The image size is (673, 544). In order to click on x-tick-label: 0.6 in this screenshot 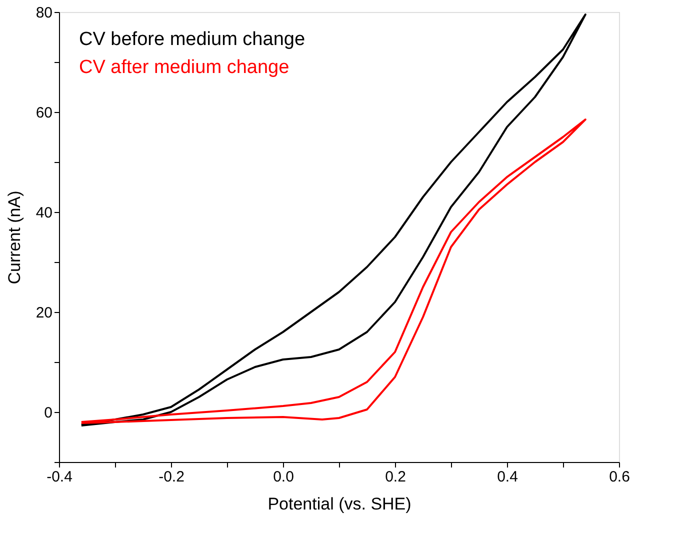, I will do `click(619, 477)`.